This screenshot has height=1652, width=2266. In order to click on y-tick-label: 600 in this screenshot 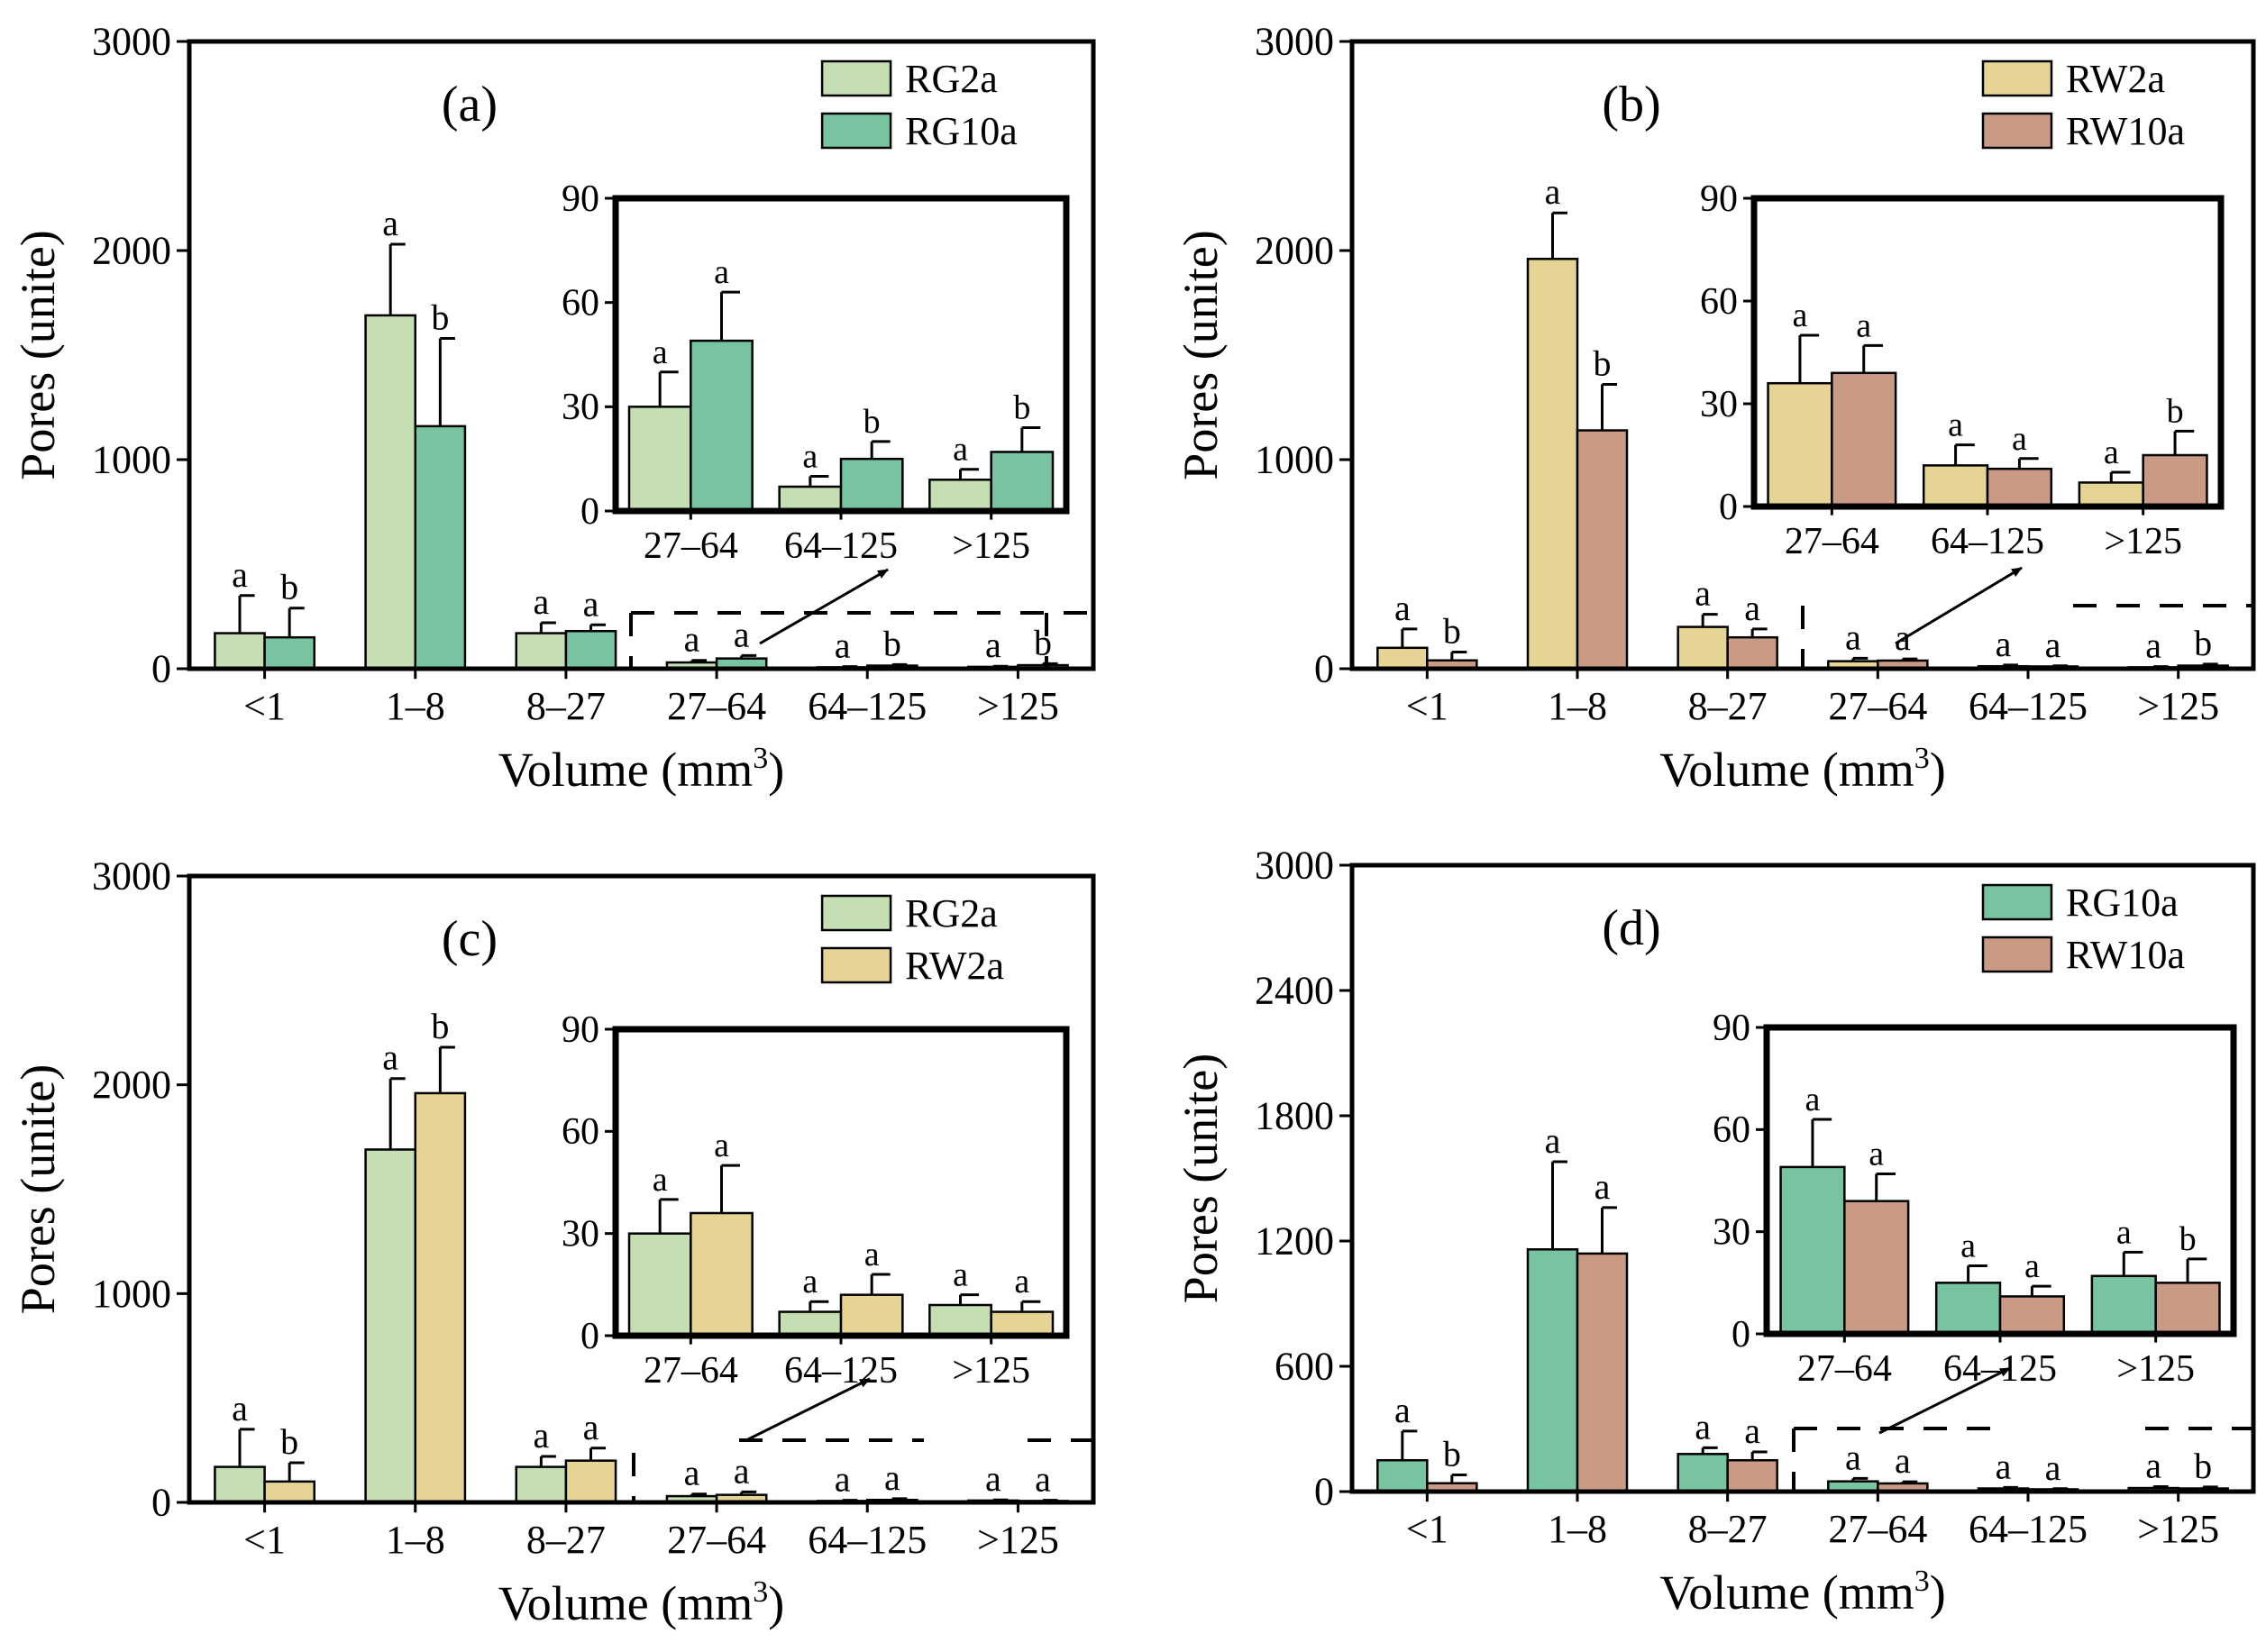, I will do `click(1304, 1367)`.